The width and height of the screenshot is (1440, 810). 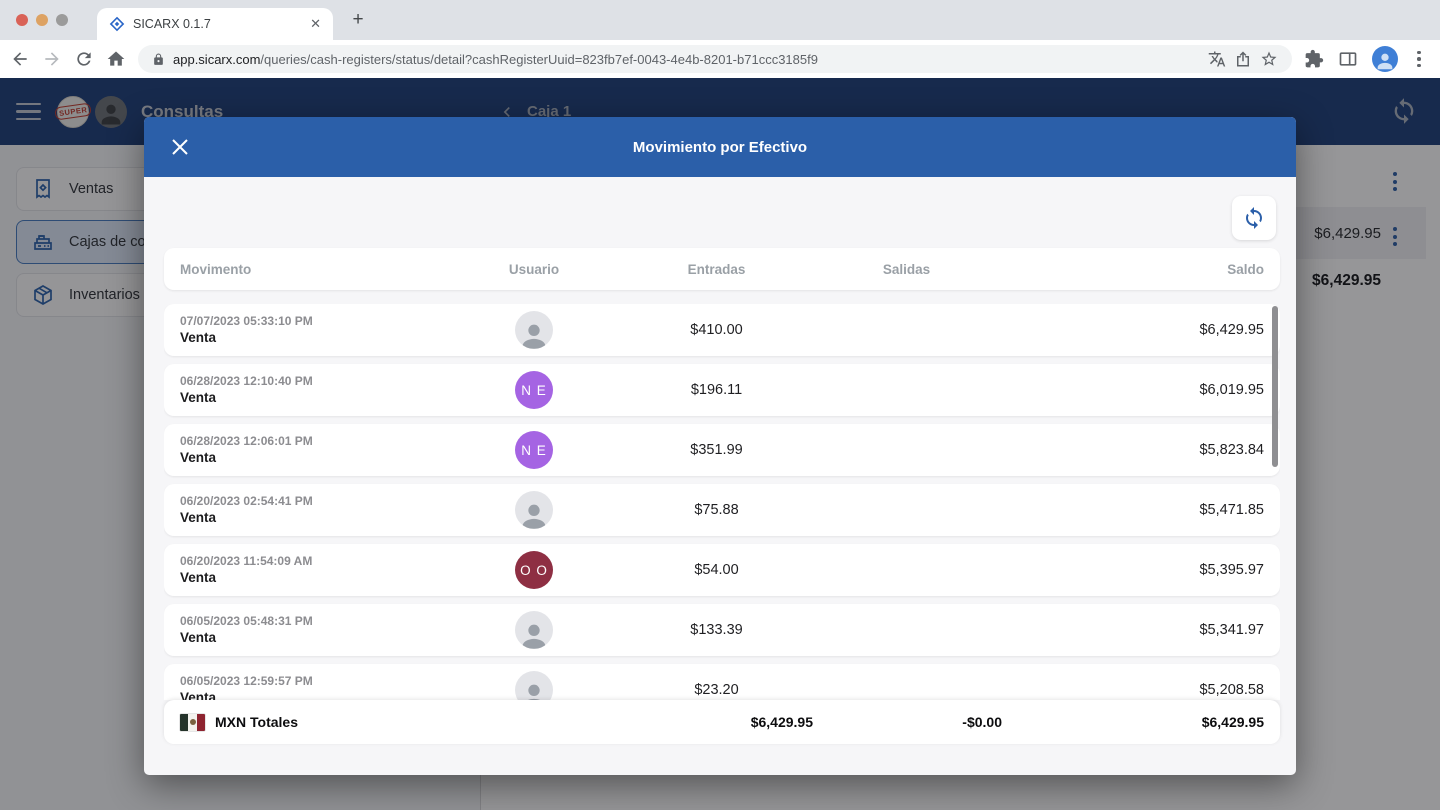 What do you see at coordinates (1367, 59) in the screenshot?
I see `browser-actions` at bounding box center [1367, 59].